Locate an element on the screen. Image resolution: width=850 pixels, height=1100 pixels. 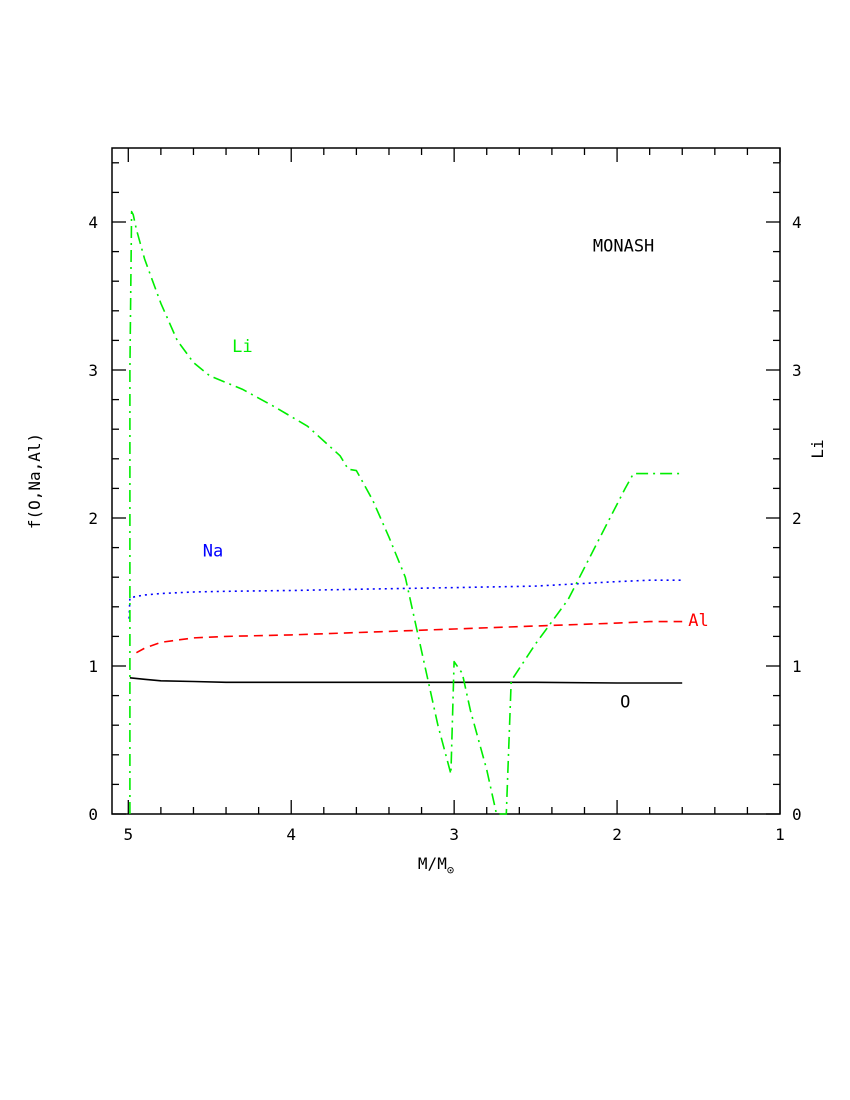
x-tick-label: 2 is located at coordinates (617, 834).